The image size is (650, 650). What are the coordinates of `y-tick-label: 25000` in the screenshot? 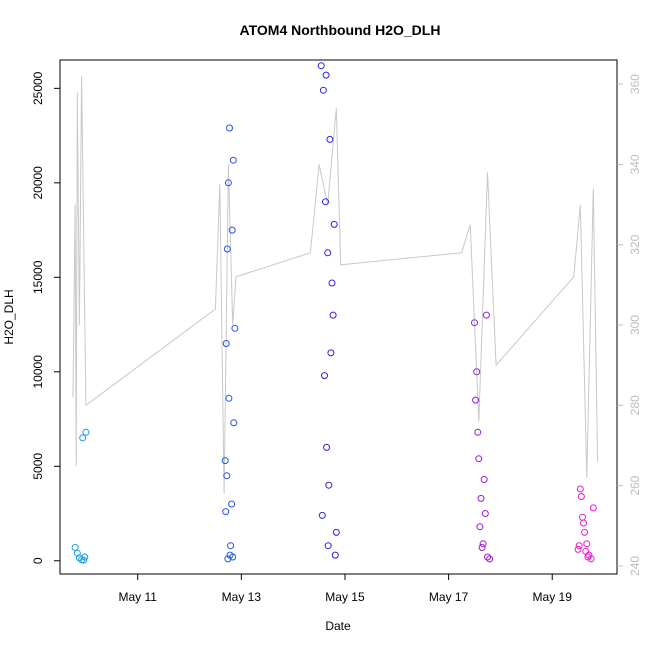 It's located at (38, 88).